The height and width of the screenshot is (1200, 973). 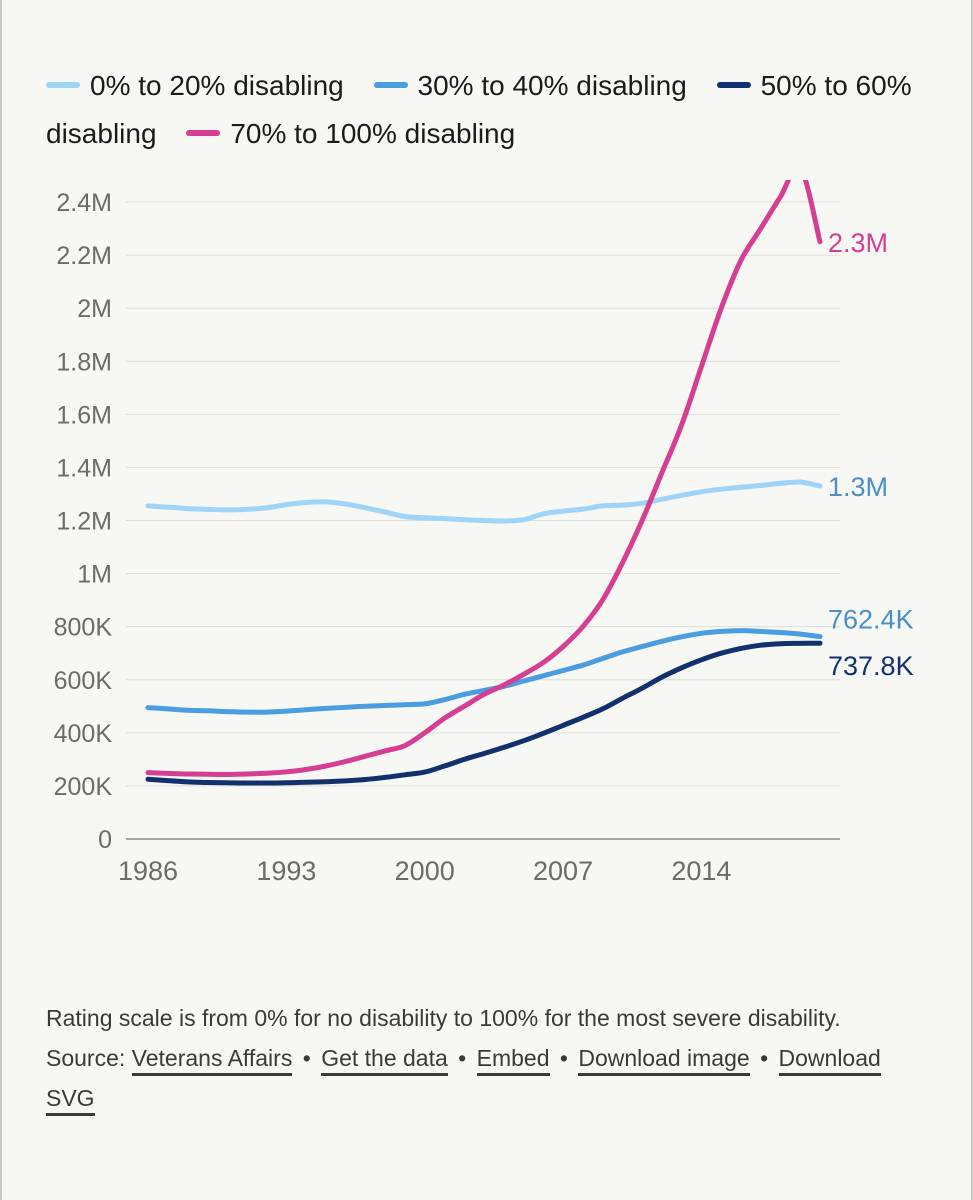 What do you see at coordinates (563, 871) in the screenshot?
I see `x-tick-label: 2007` at bounding box center [563, 871].